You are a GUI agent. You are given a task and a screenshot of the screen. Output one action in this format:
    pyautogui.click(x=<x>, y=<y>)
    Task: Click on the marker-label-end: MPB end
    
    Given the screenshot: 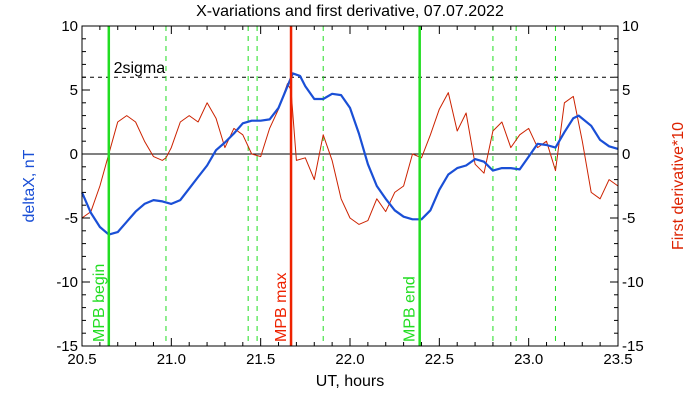 What is the action you would take?
    pyautogui.click(x=410, y=309)
    